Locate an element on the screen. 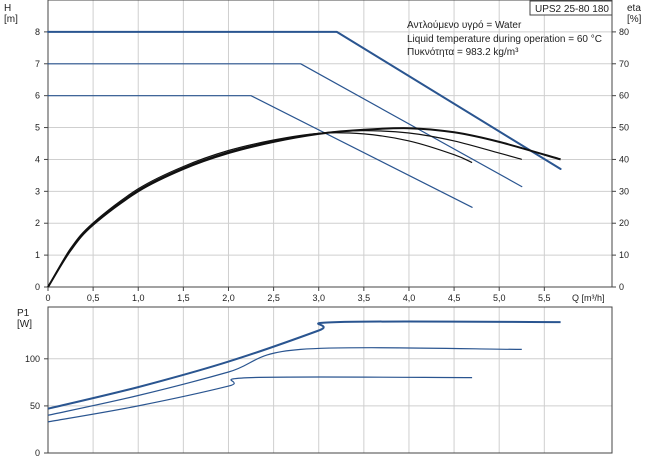 This screenshot has width=656, height=460. x-axis-title: Q [m³/h] is located at coordinates (588, 298).